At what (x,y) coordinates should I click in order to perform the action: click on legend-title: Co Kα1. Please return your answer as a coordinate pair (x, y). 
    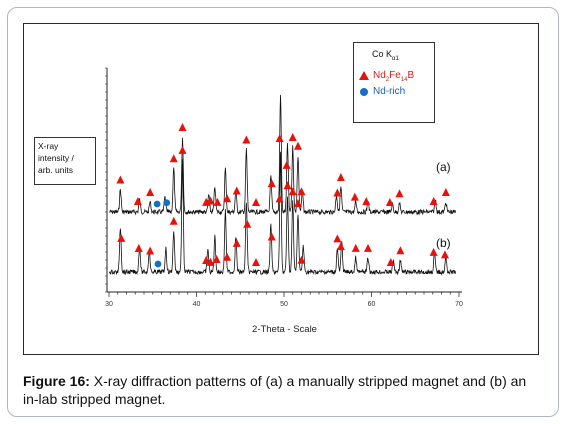
    Looking at the image, I should click on (385, 55).